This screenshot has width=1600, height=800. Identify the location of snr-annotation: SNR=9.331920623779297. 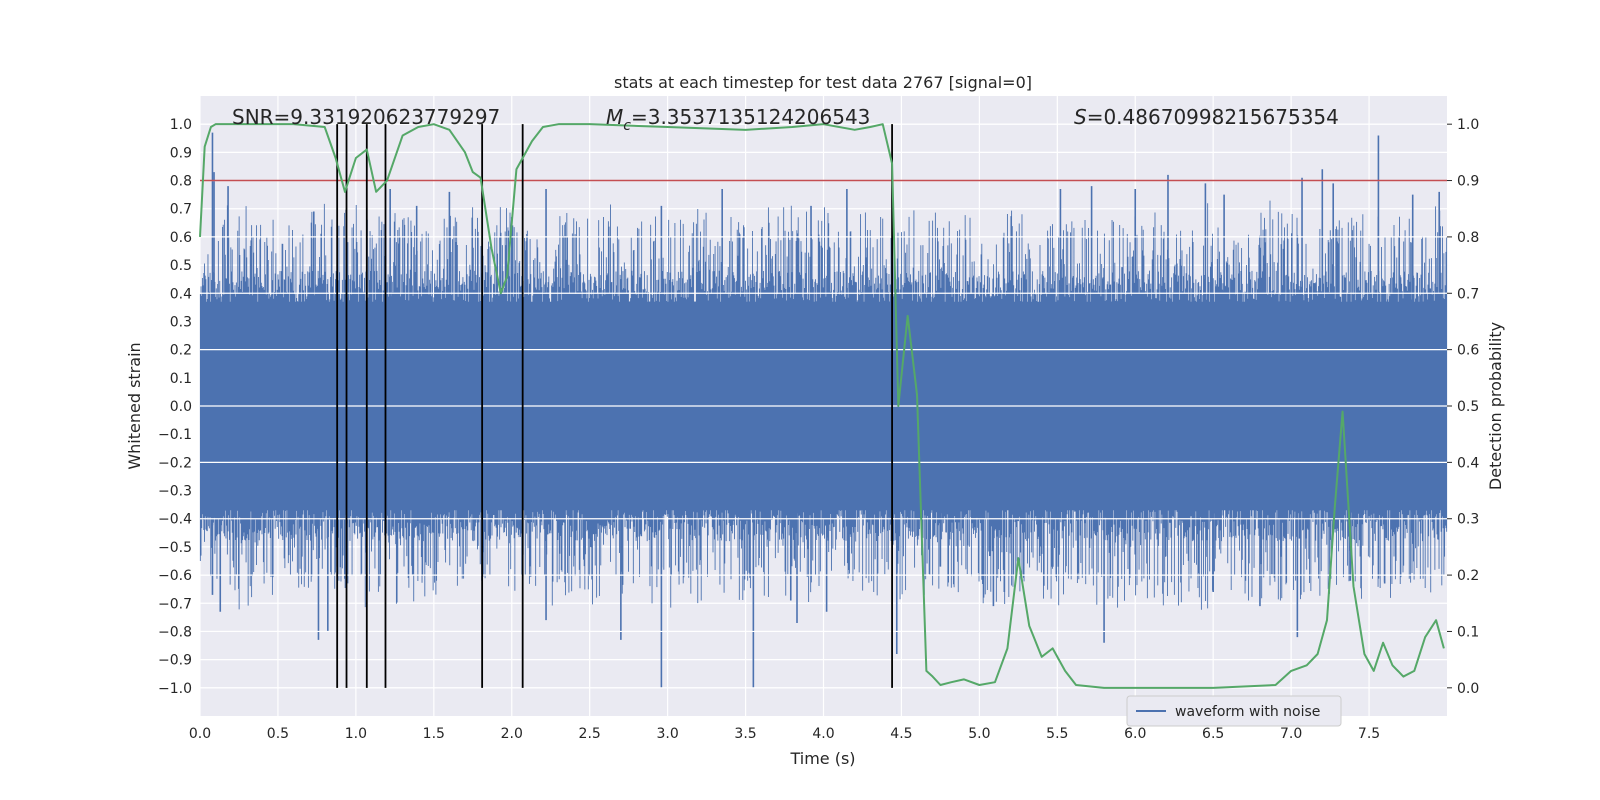
(366, 117).